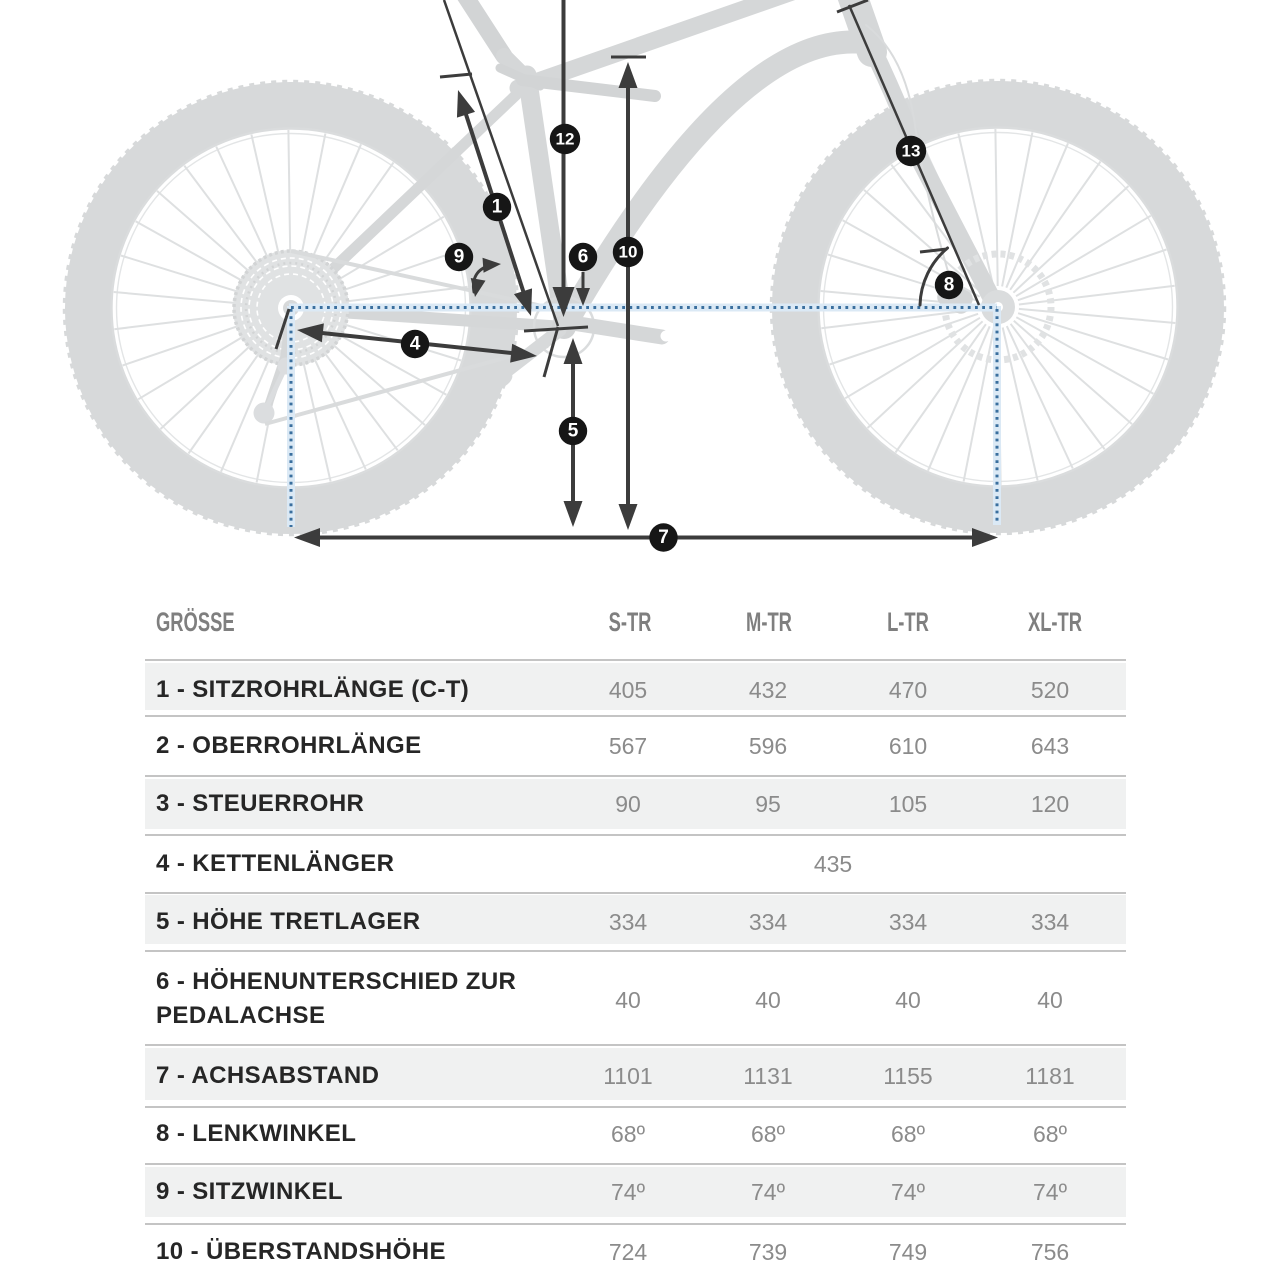  What do you see at coordinates (583, 257) in the screenshot?
I see `svg-text: 6` at bounding box center [583, 257].